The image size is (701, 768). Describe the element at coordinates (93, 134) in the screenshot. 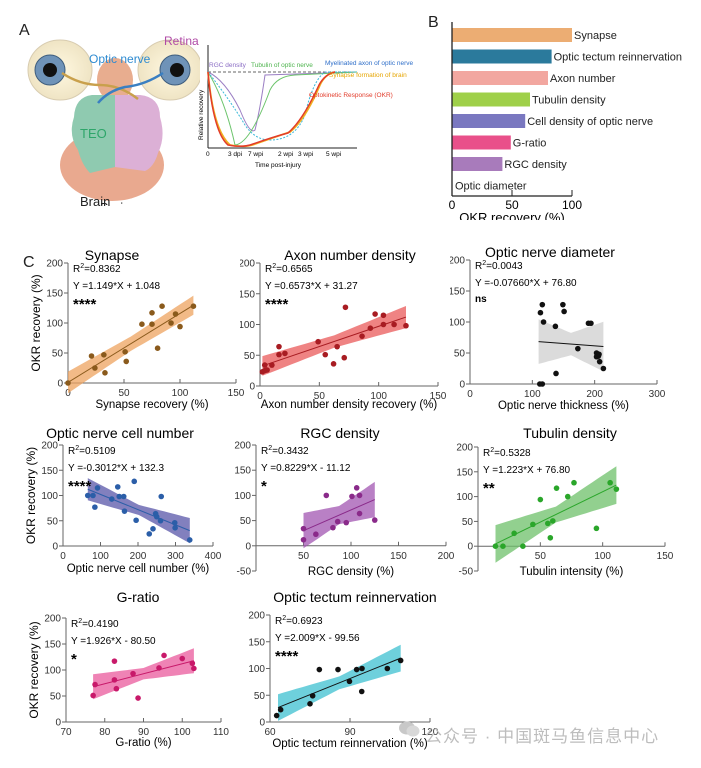

I see `left-tectum` at that location.